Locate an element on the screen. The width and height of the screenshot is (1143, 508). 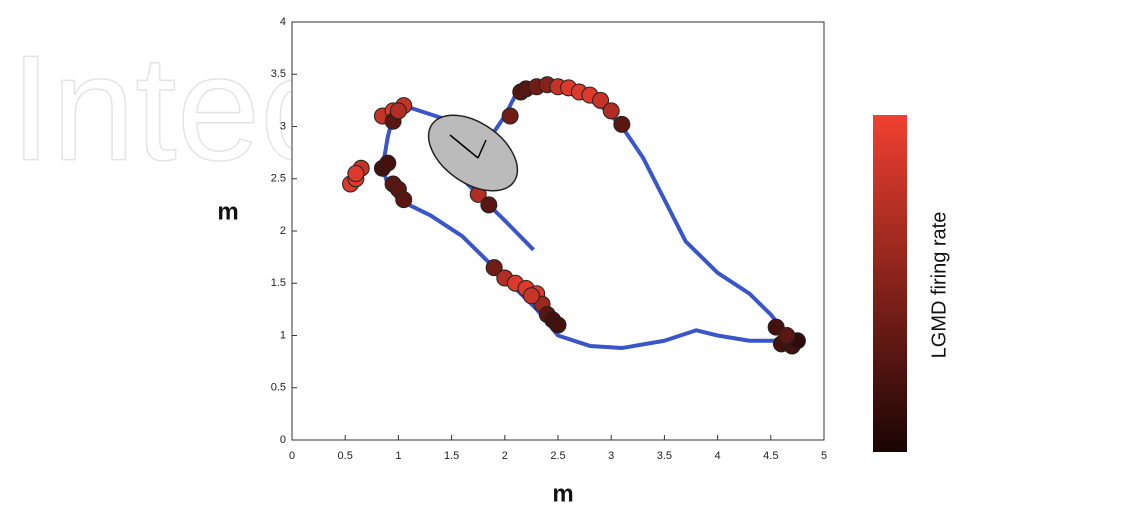
y-tick-label: 3.5 is located at coordinates (278, 74).